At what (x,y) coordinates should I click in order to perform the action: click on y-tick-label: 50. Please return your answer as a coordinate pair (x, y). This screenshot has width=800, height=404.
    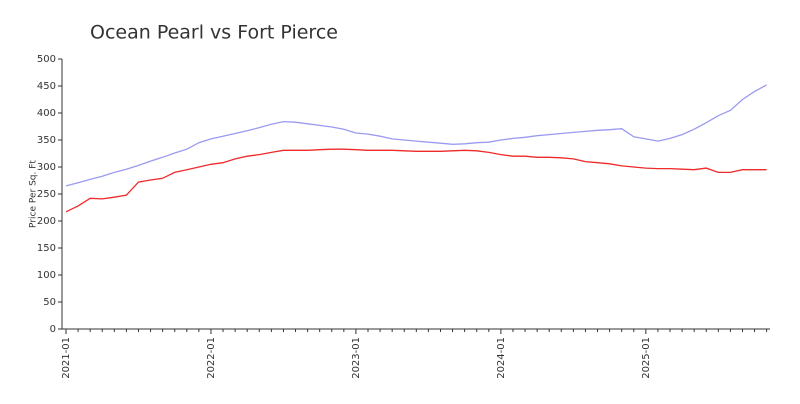
    Looking at the image, I should click on (49, 302).